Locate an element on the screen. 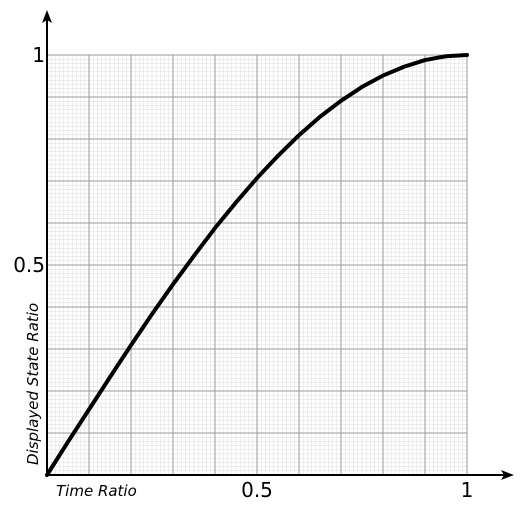 Image resolution: width=522 pixels, height=512 pixels. y-tick-label: 0.5 is located at coordinates (29, 265).